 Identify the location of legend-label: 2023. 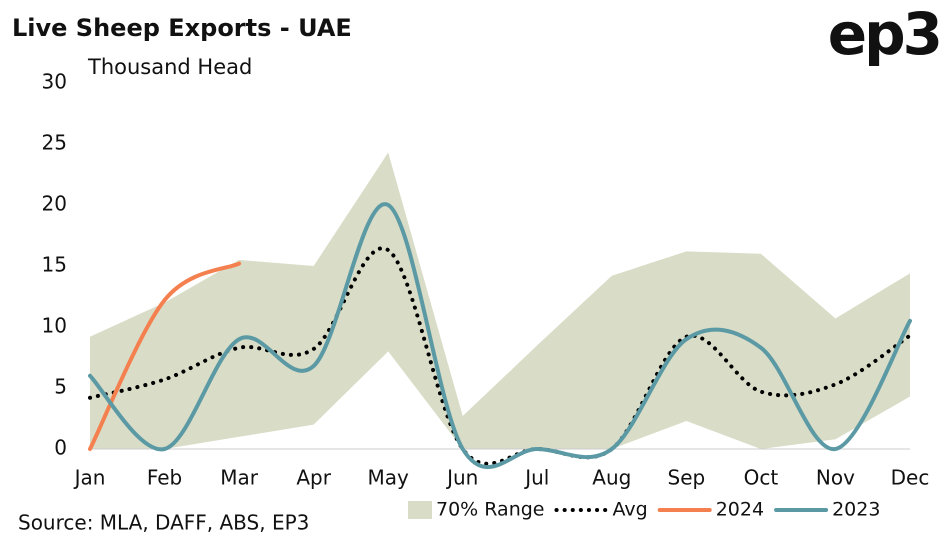
(856, 510).